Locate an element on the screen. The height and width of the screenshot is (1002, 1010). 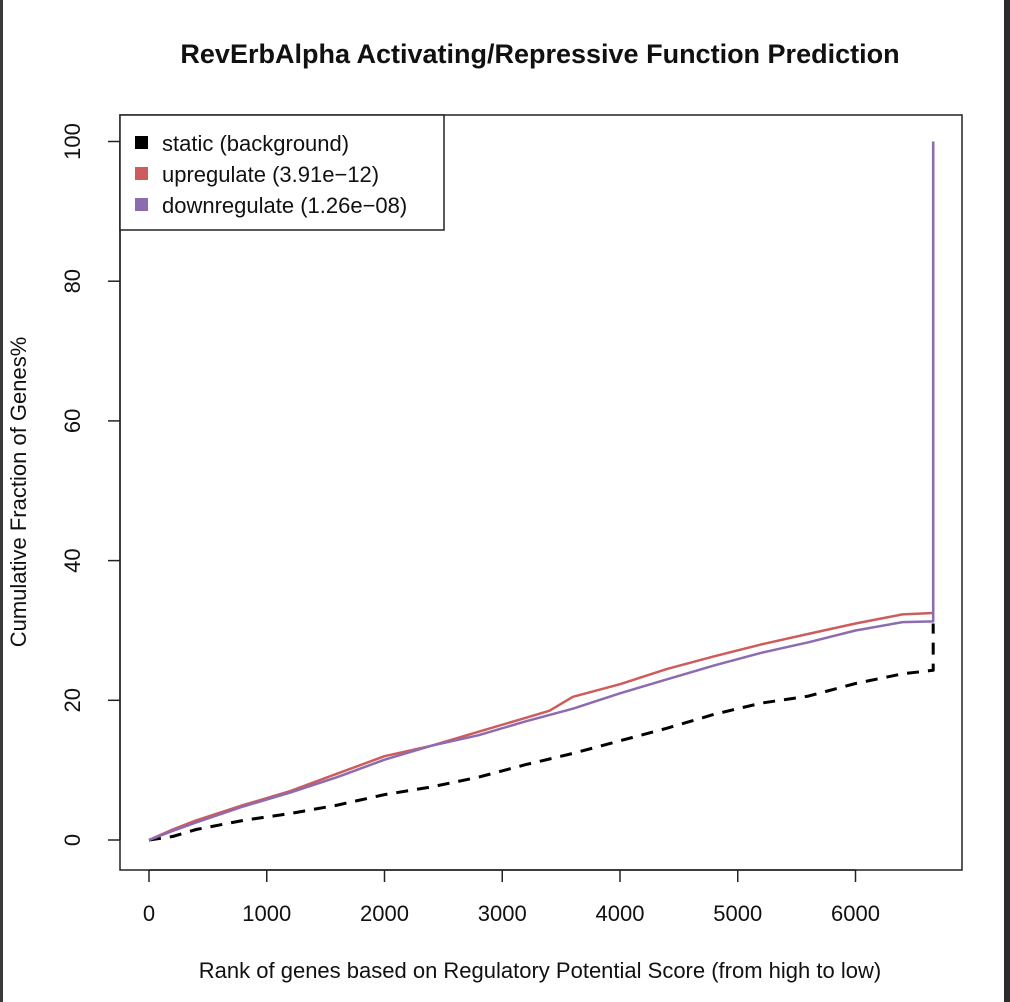
x-tick-label: 2000 is located at coordinates (384, 913).